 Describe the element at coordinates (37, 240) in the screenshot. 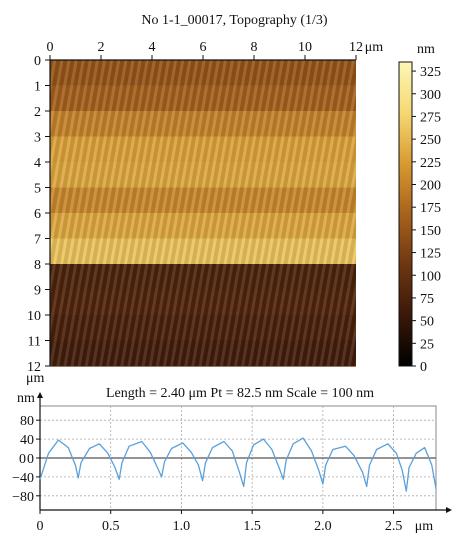

I see `map-y-tick-label: 7` at that location.